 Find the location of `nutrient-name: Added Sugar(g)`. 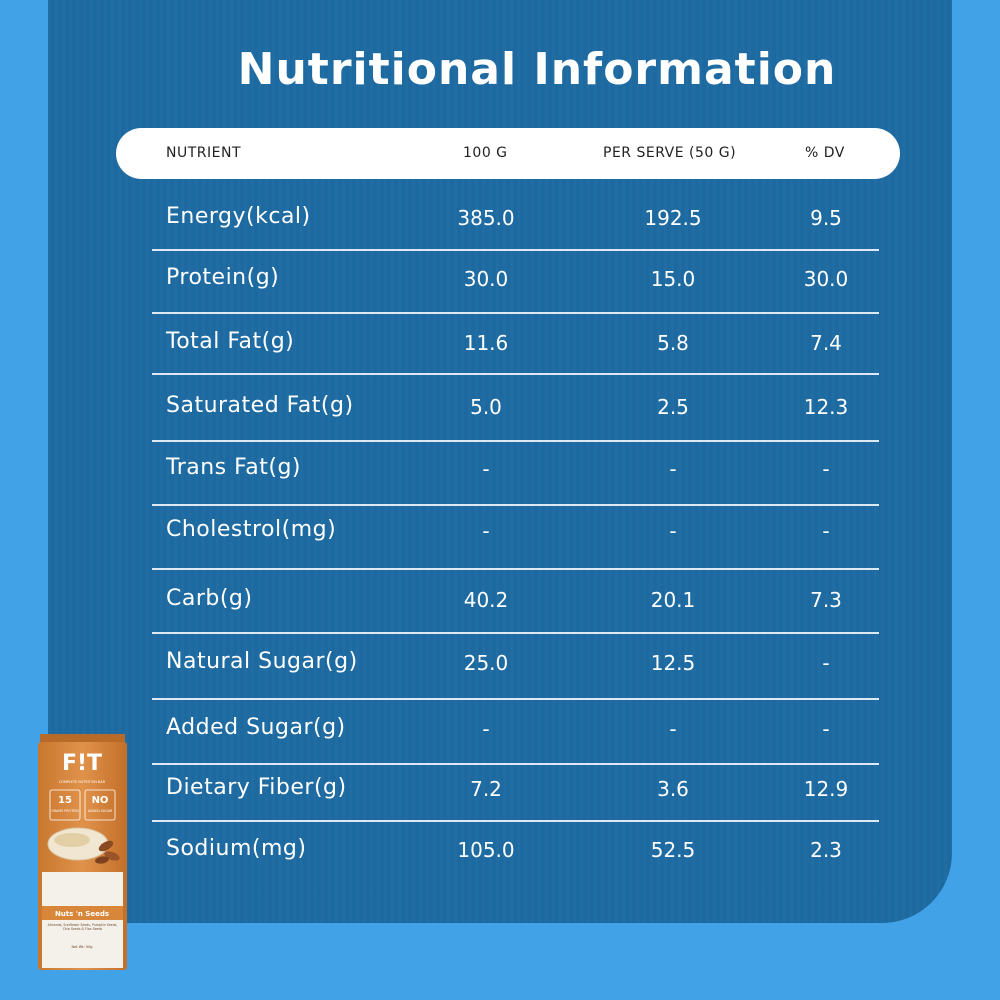

nutrient-name: Added Sugar(g) is located at coordinates (256, 727).